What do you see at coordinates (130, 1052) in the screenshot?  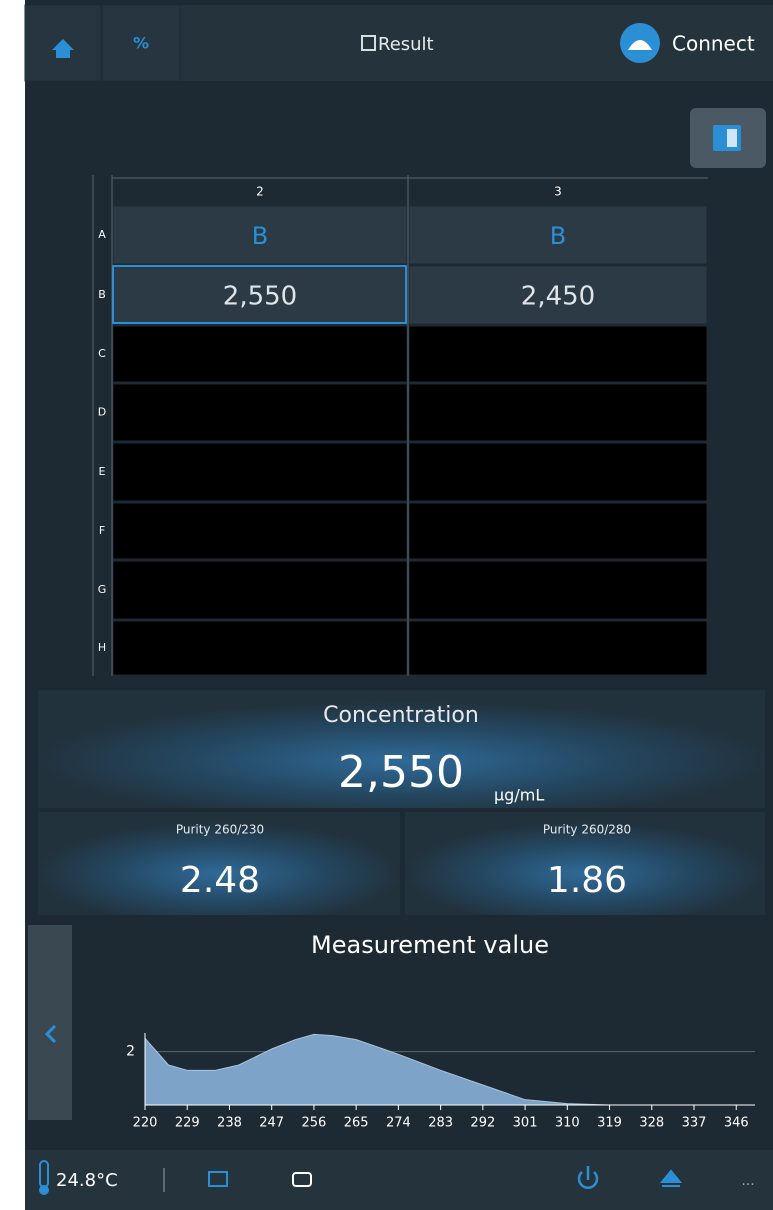 I see `y-tick-label: 2` at bounding box center [130, 1052].